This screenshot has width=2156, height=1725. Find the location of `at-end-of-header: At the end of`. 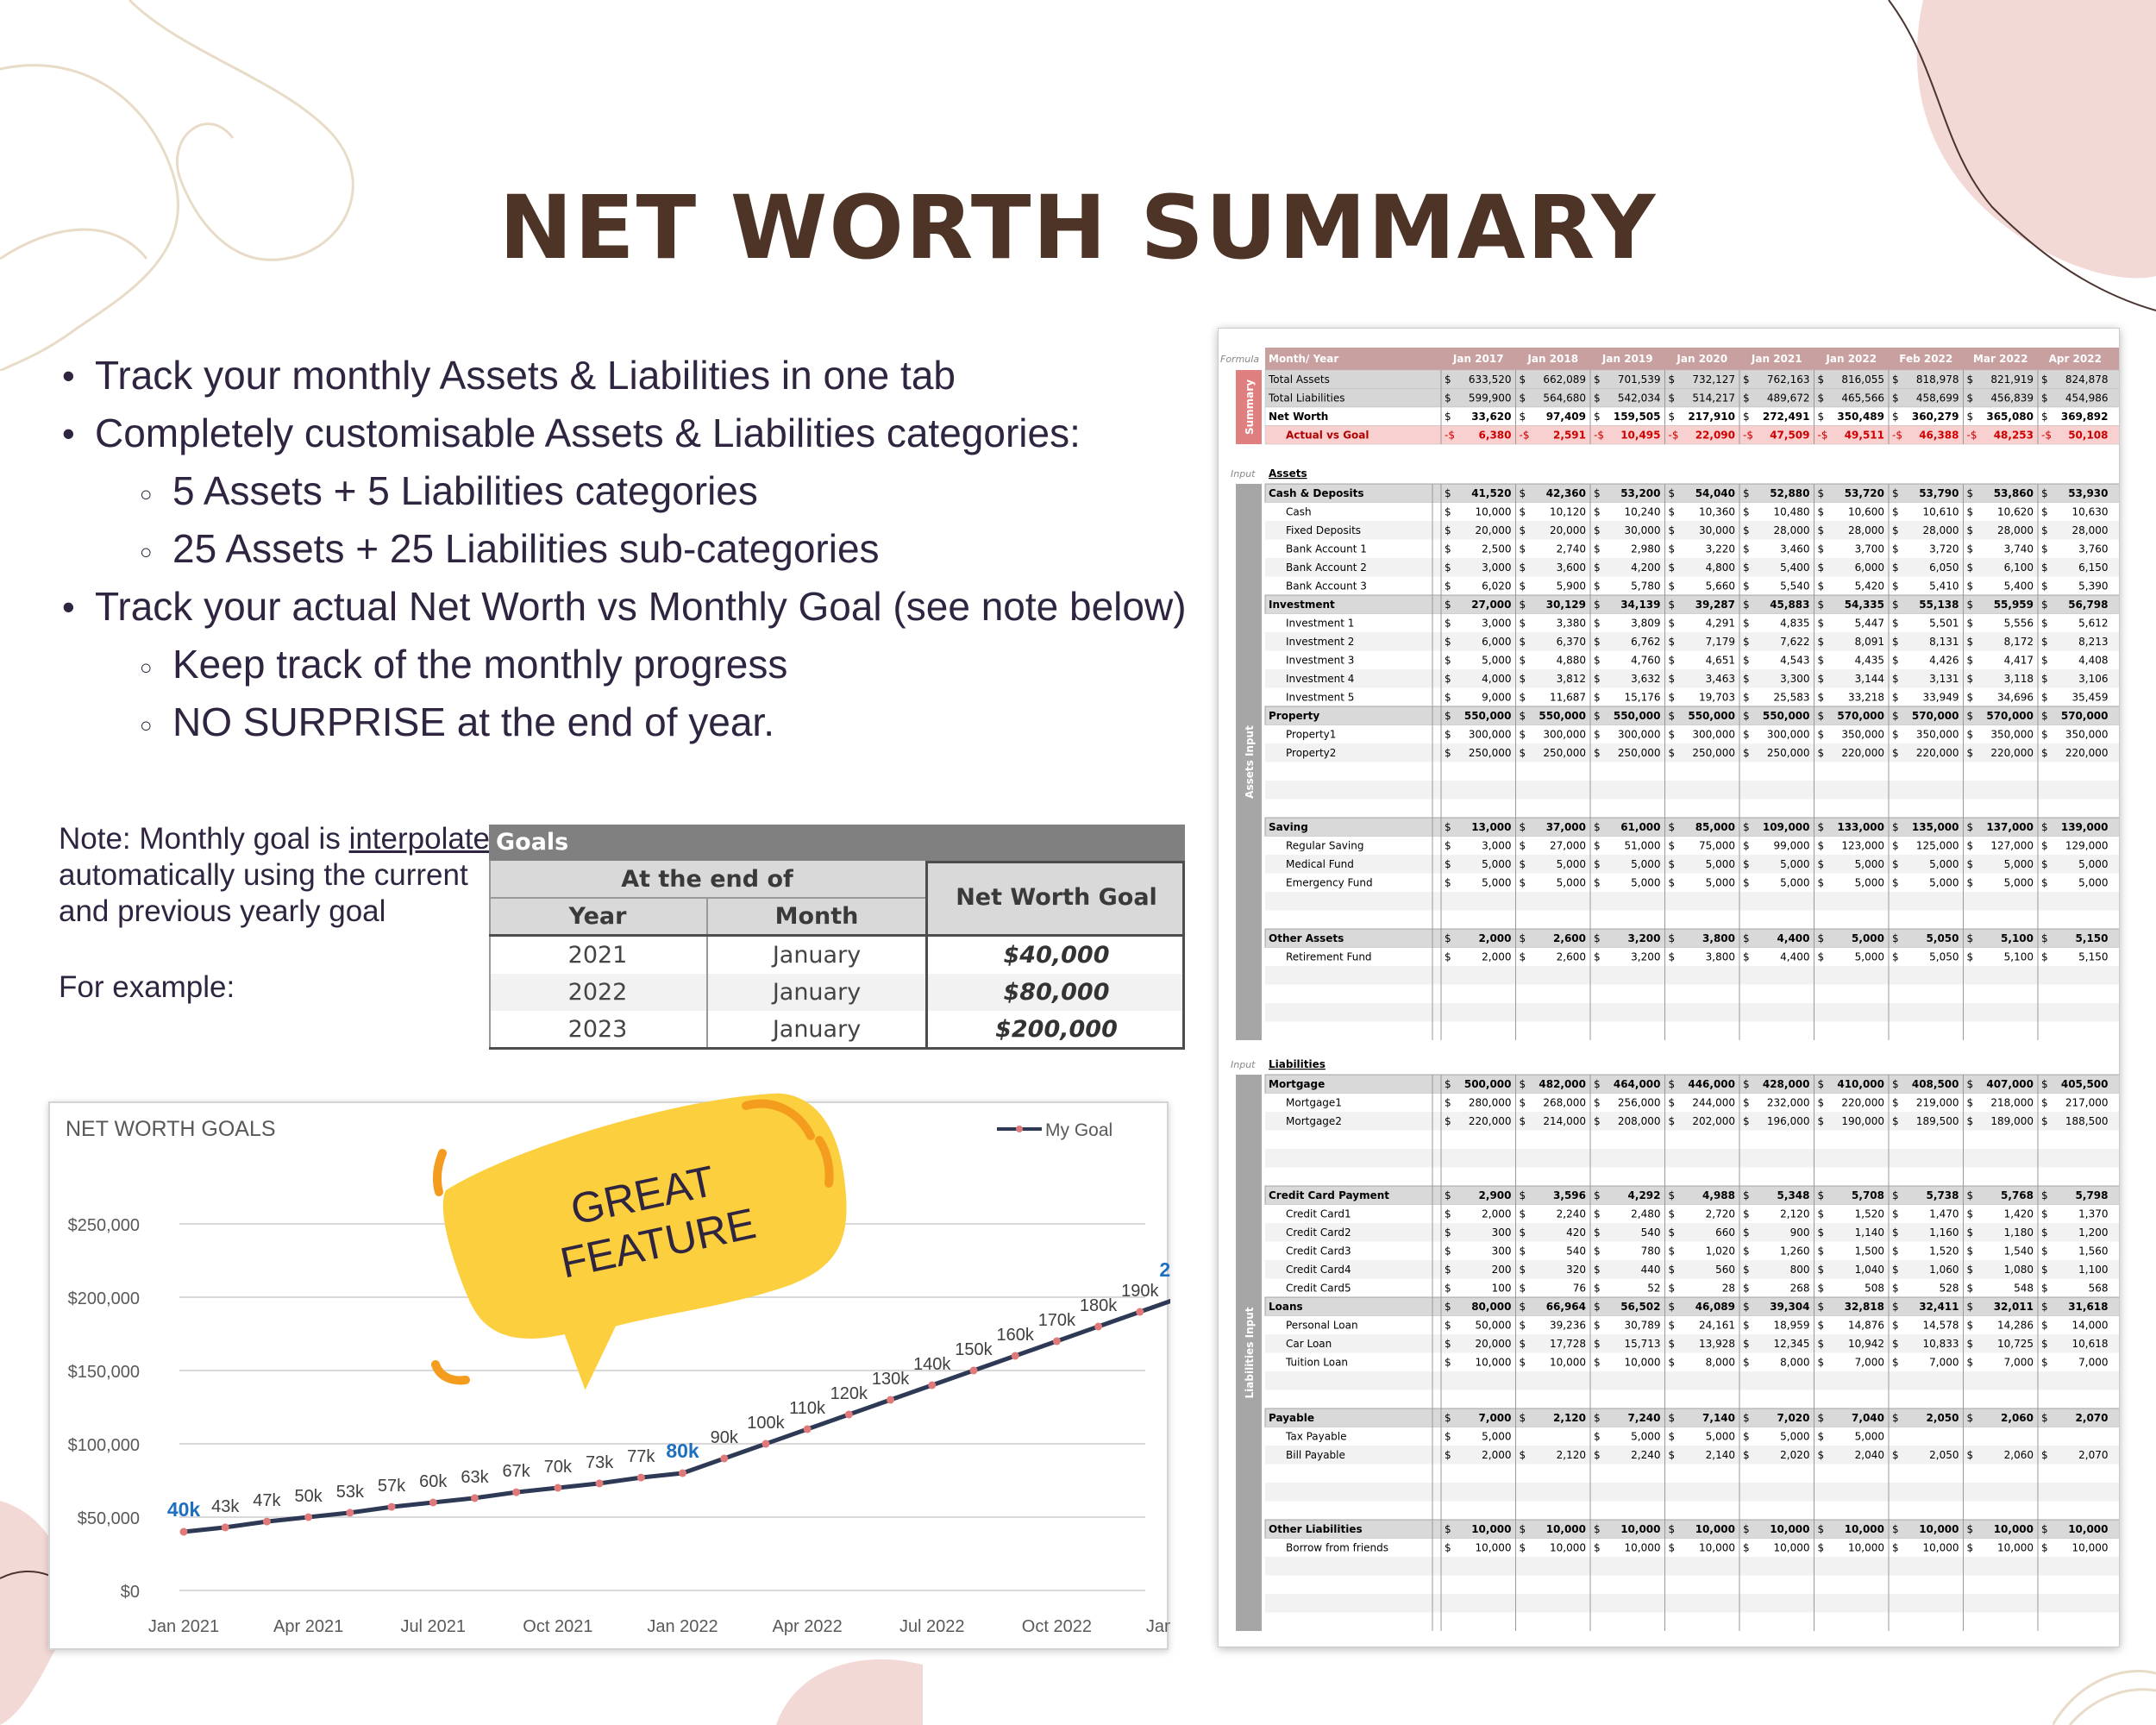

at-end-of-header: At the end of is located at coordinates (707, 880).